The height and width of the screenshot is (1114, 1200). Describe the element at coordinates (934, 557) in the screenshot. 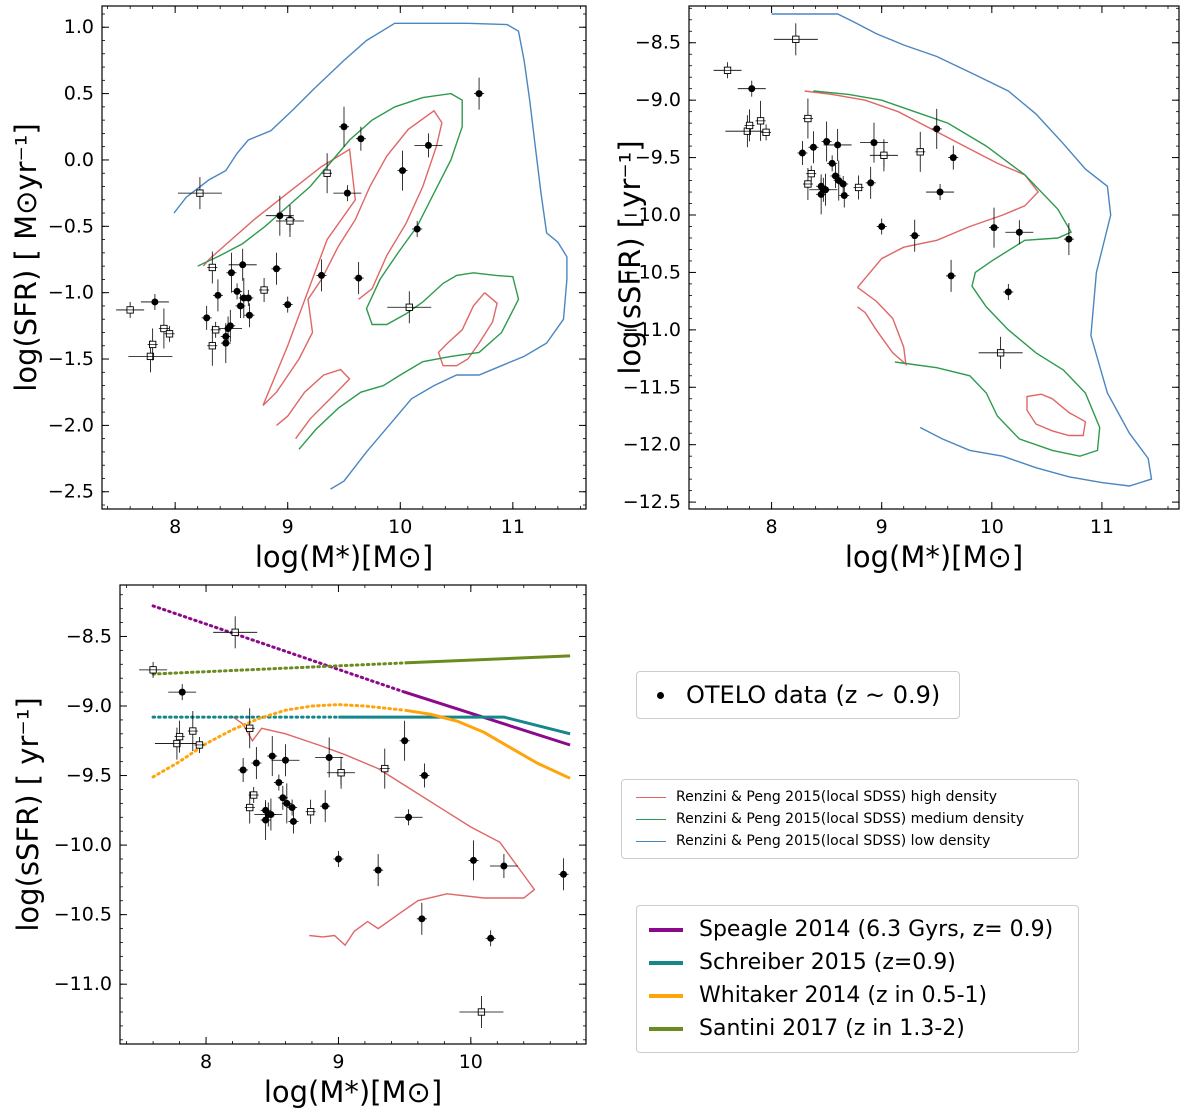

I see `x-axis-label: log(M*)[M⊙]` at that location.